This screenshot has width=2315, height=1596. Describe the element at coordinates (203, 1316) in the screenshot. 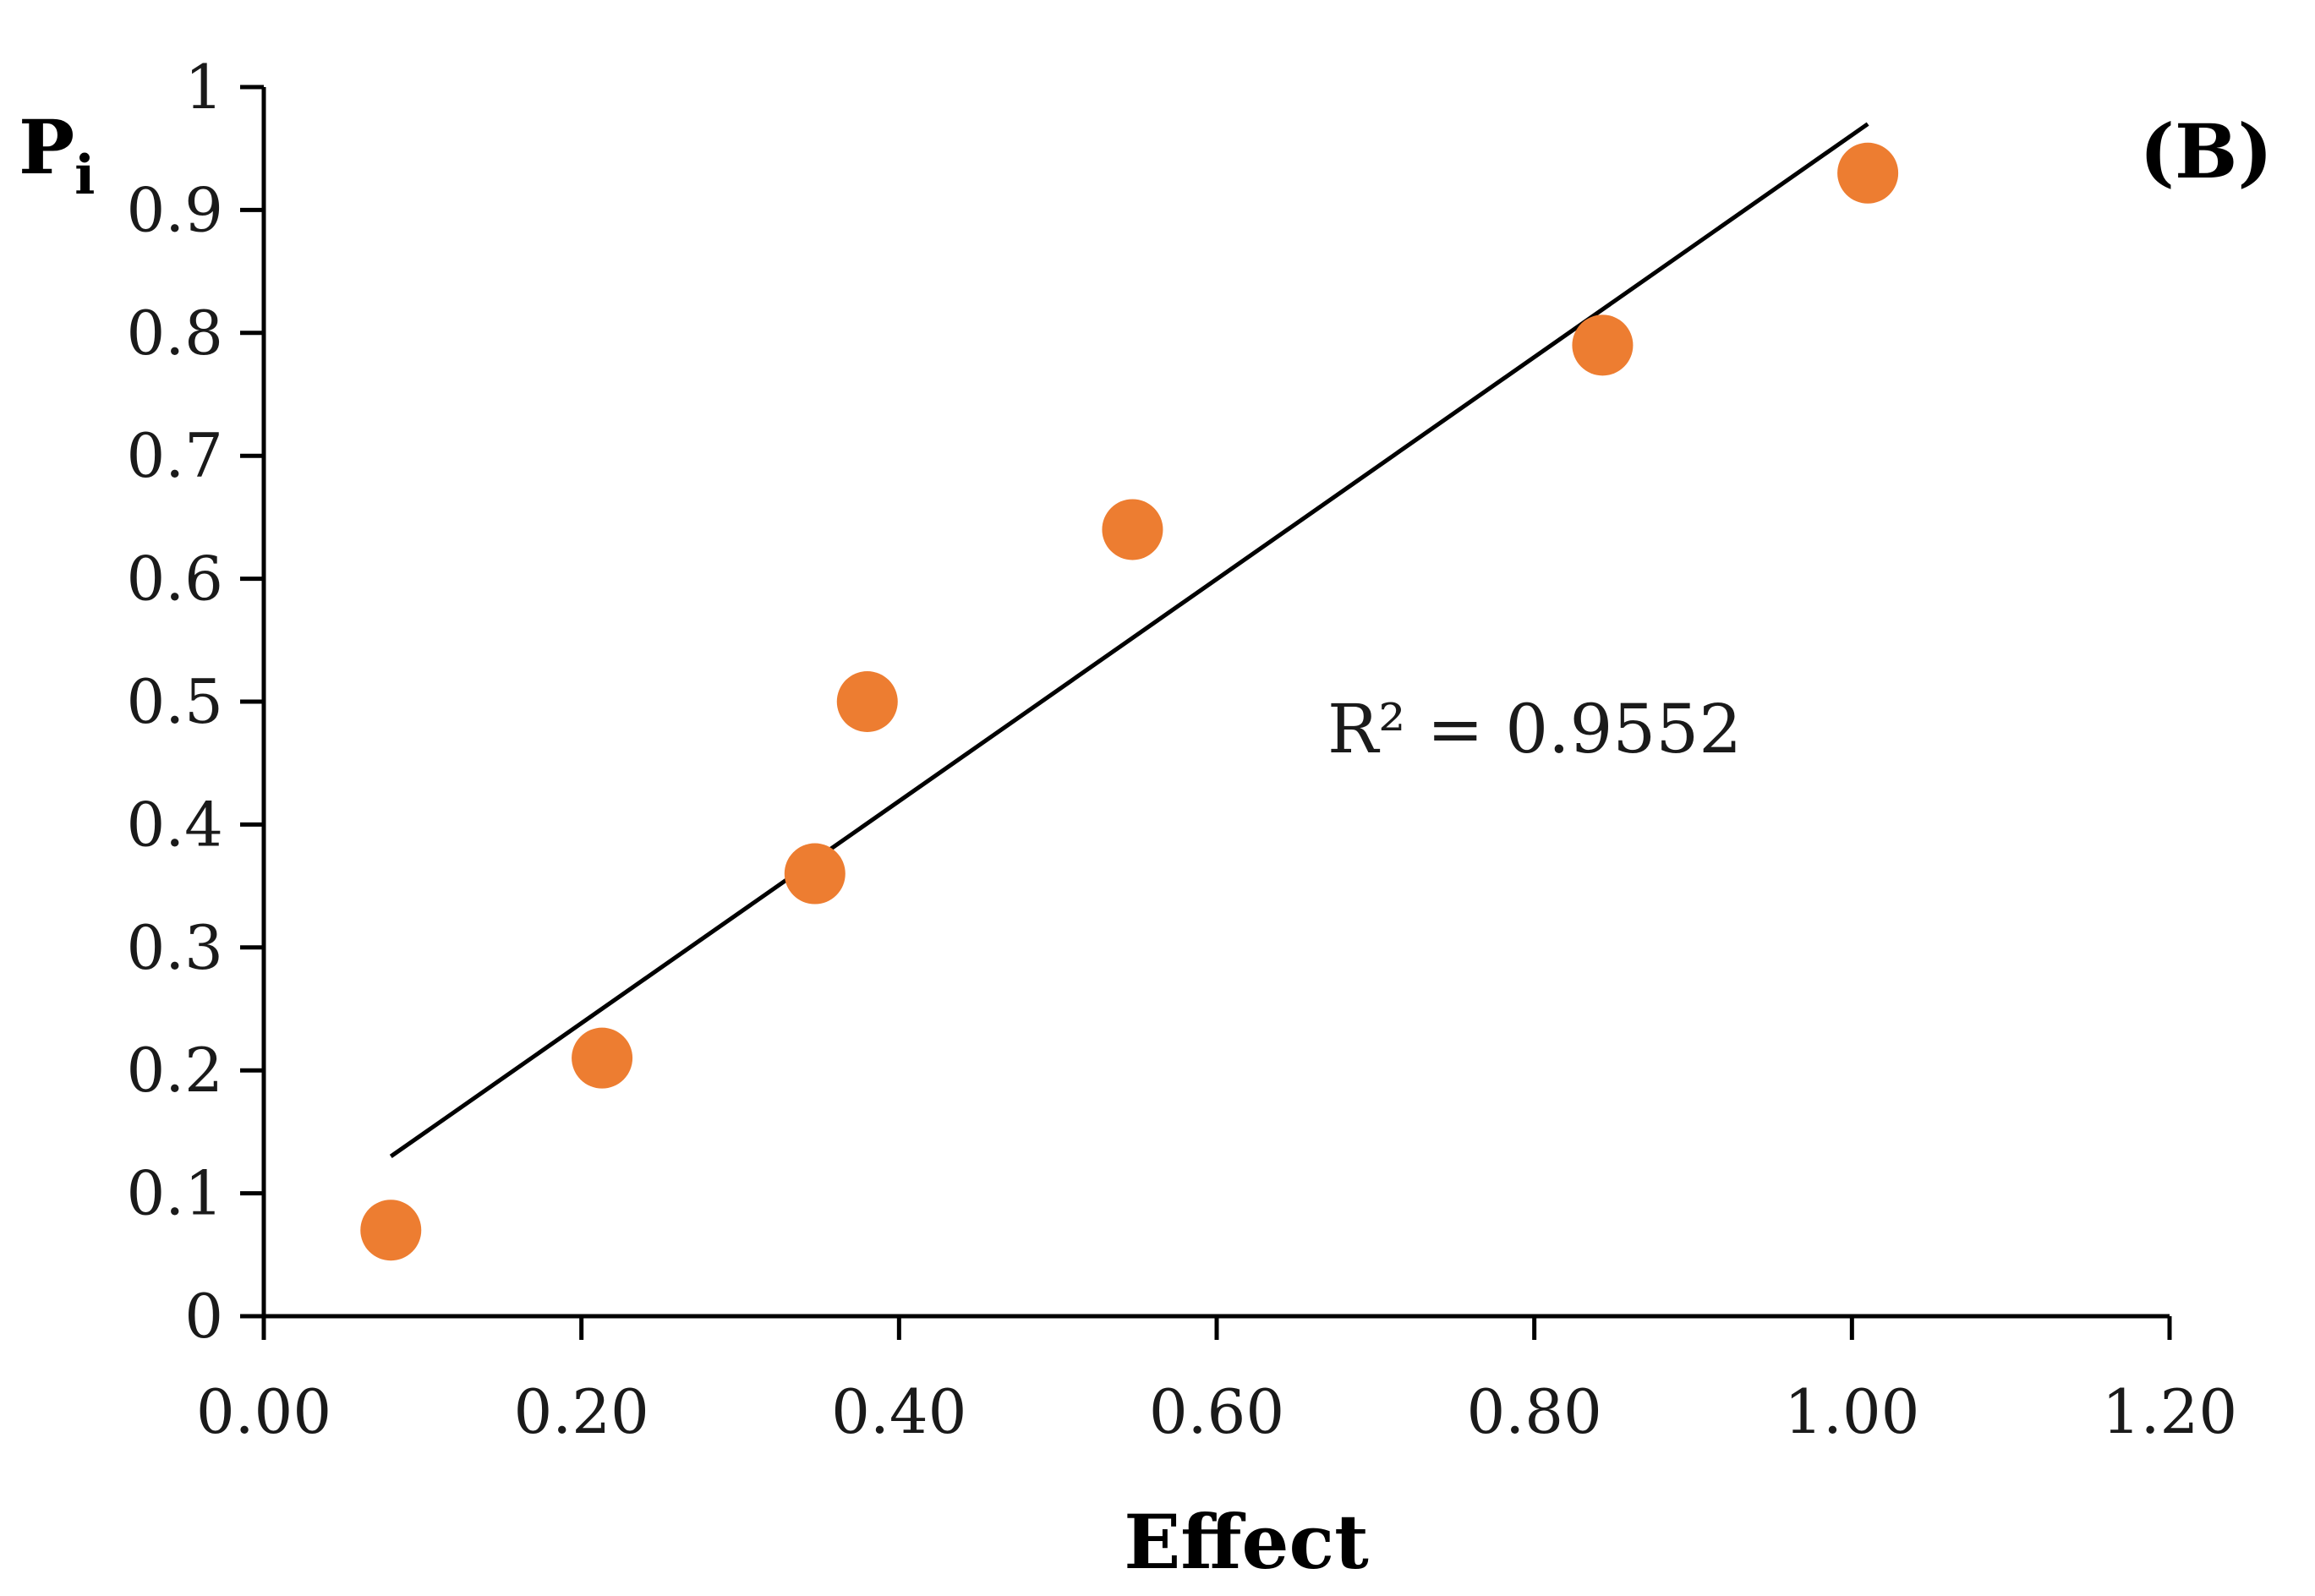

I see `y-tick-label: 0` at that location.